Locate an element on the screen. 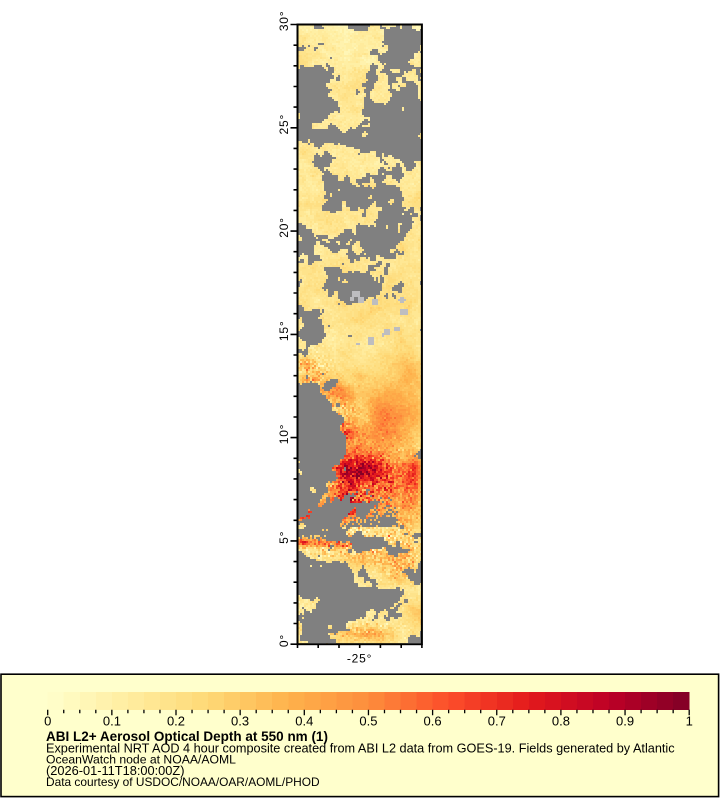 This screenshot has height=800, width=720. svg-text: 0 is located at coordinates (47, 721).